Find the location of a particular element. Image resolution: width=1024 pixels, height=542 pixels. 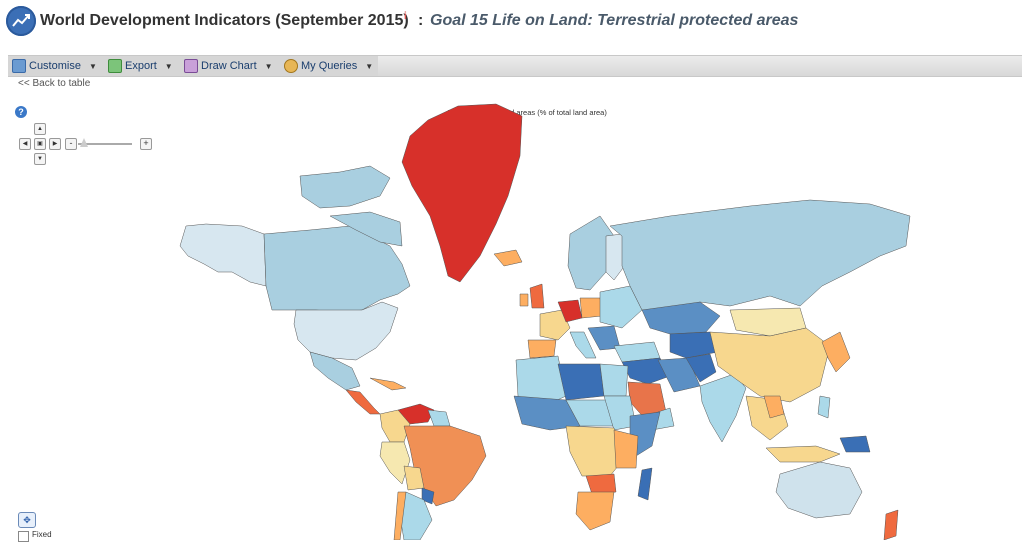

region-china is located at coordinates (770, 365).